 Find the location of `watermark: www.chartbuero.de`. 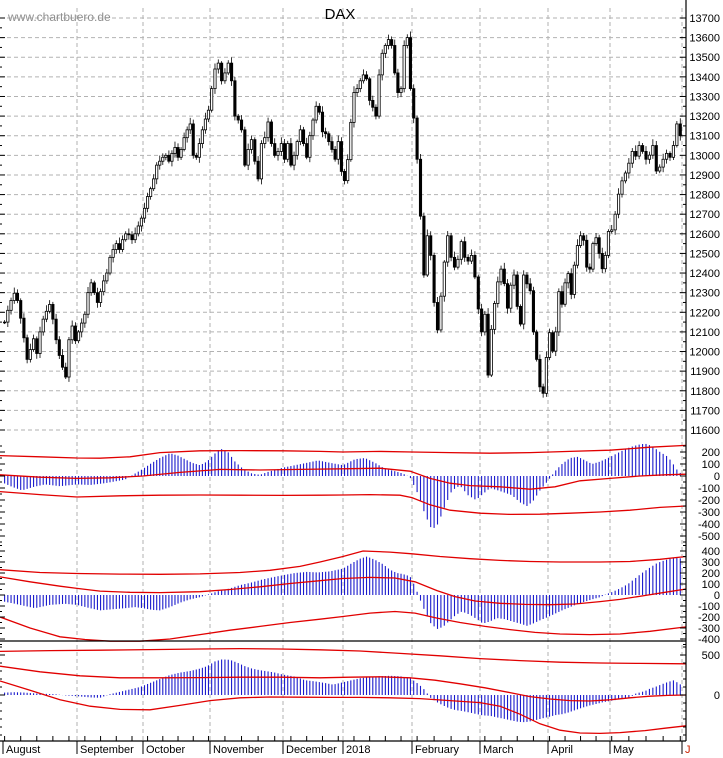

watermark: www.chartbuero.de is located at coordinates (59, 17).